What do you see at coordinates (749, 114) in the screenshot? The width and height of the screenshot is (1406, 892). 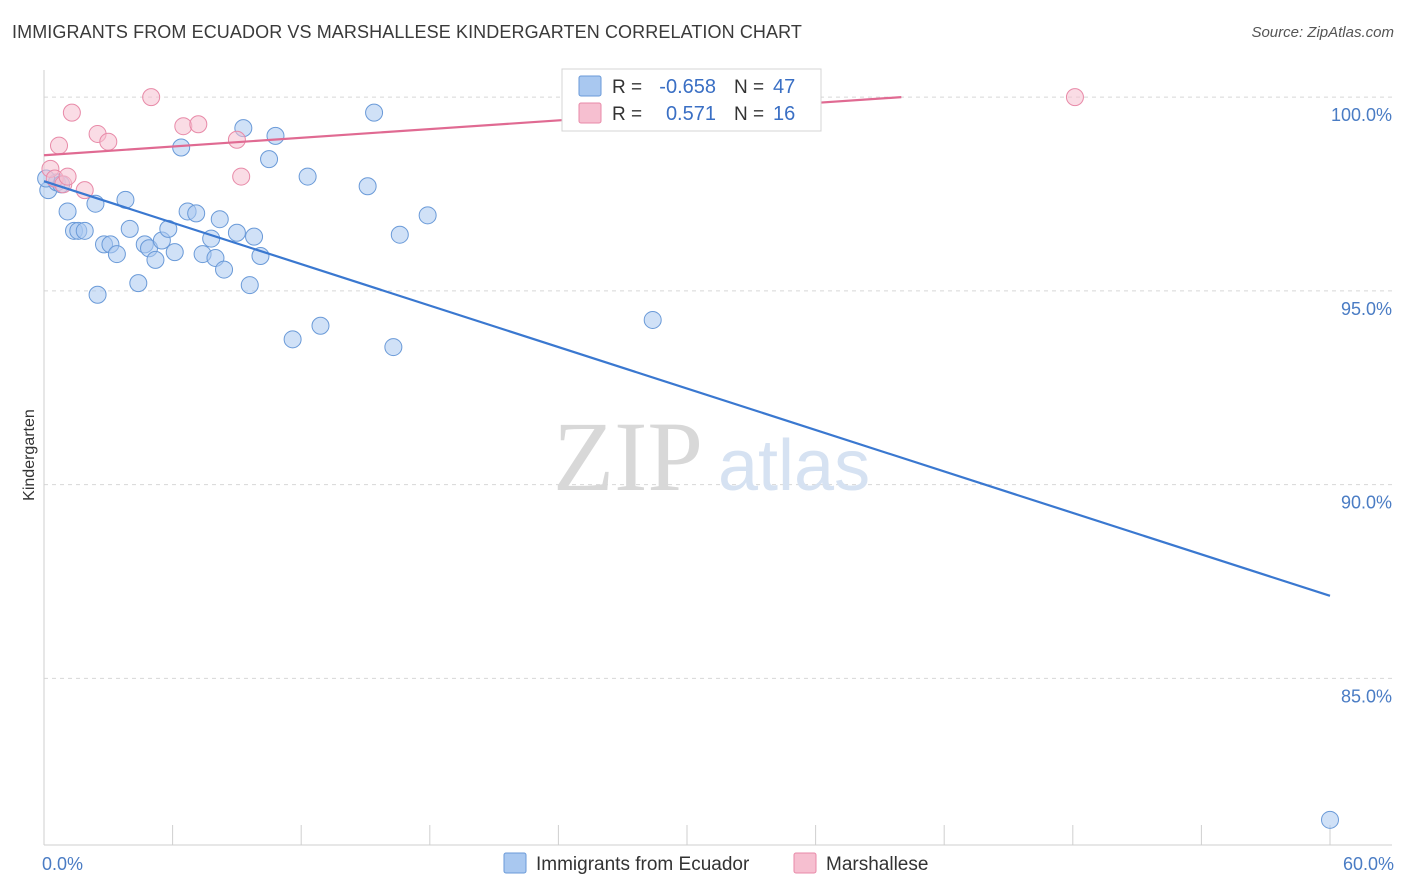 I see `stats-n-label-marshallese: N =` at bounding box center [749, 114].